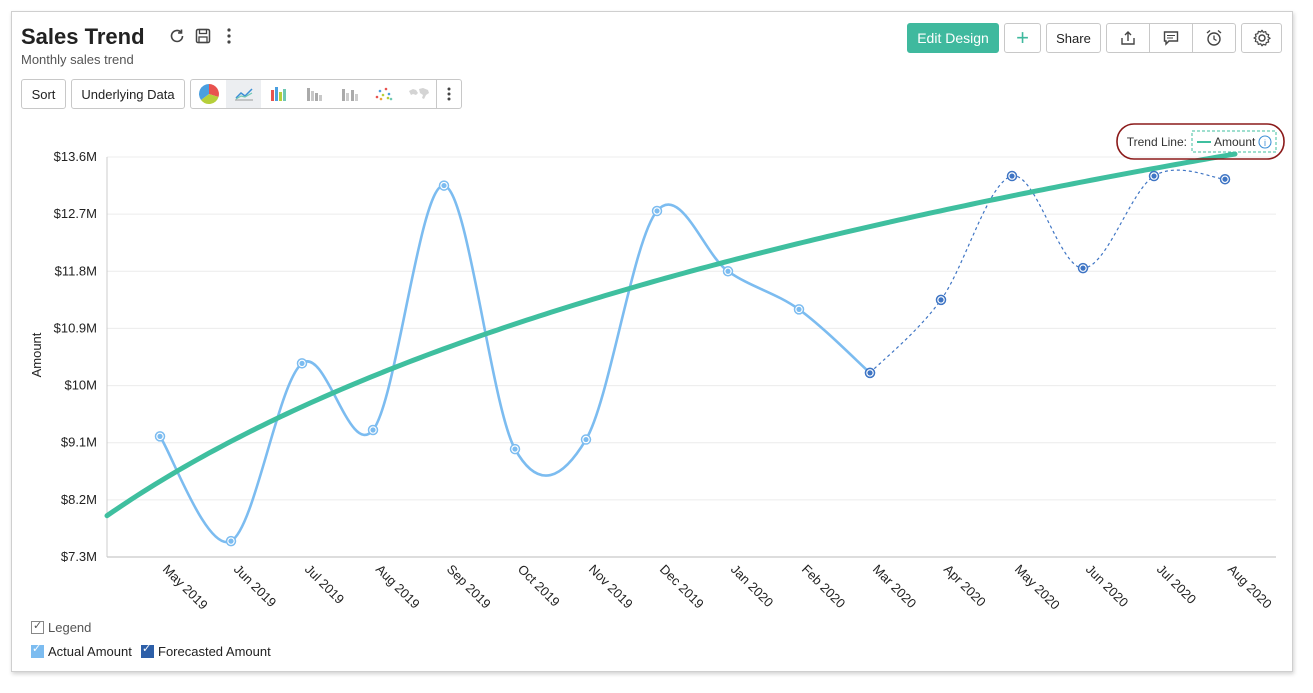 The image size is (1313, 693). I want to click on actual-amount-checkbox, so click(37, 650).